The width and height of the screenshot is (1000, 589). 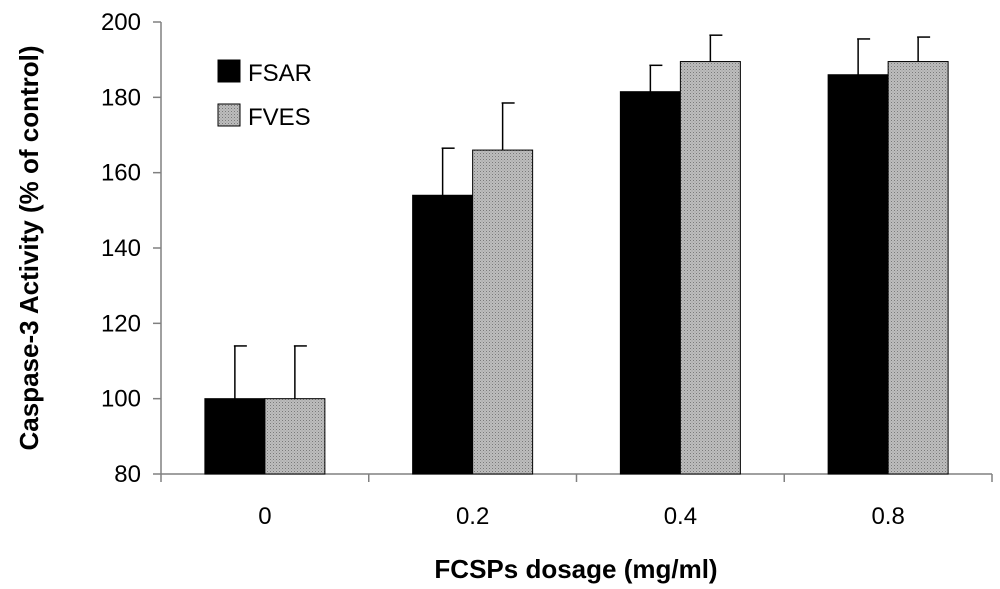 What do you see at coordinates (121, 323) in the screenshot?
I see `y-tick-label: 120` at bounding box center [121, 323].